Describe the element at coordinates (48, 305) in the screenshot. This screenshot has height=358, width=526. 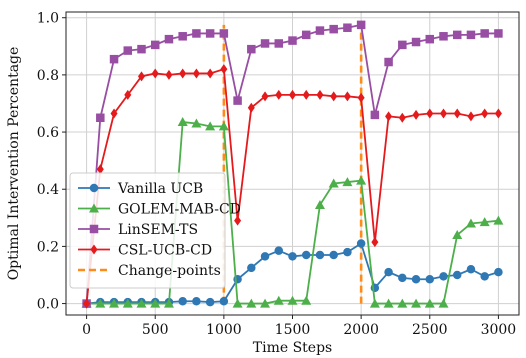
I see `y-tick-label: 0.0` at that location.